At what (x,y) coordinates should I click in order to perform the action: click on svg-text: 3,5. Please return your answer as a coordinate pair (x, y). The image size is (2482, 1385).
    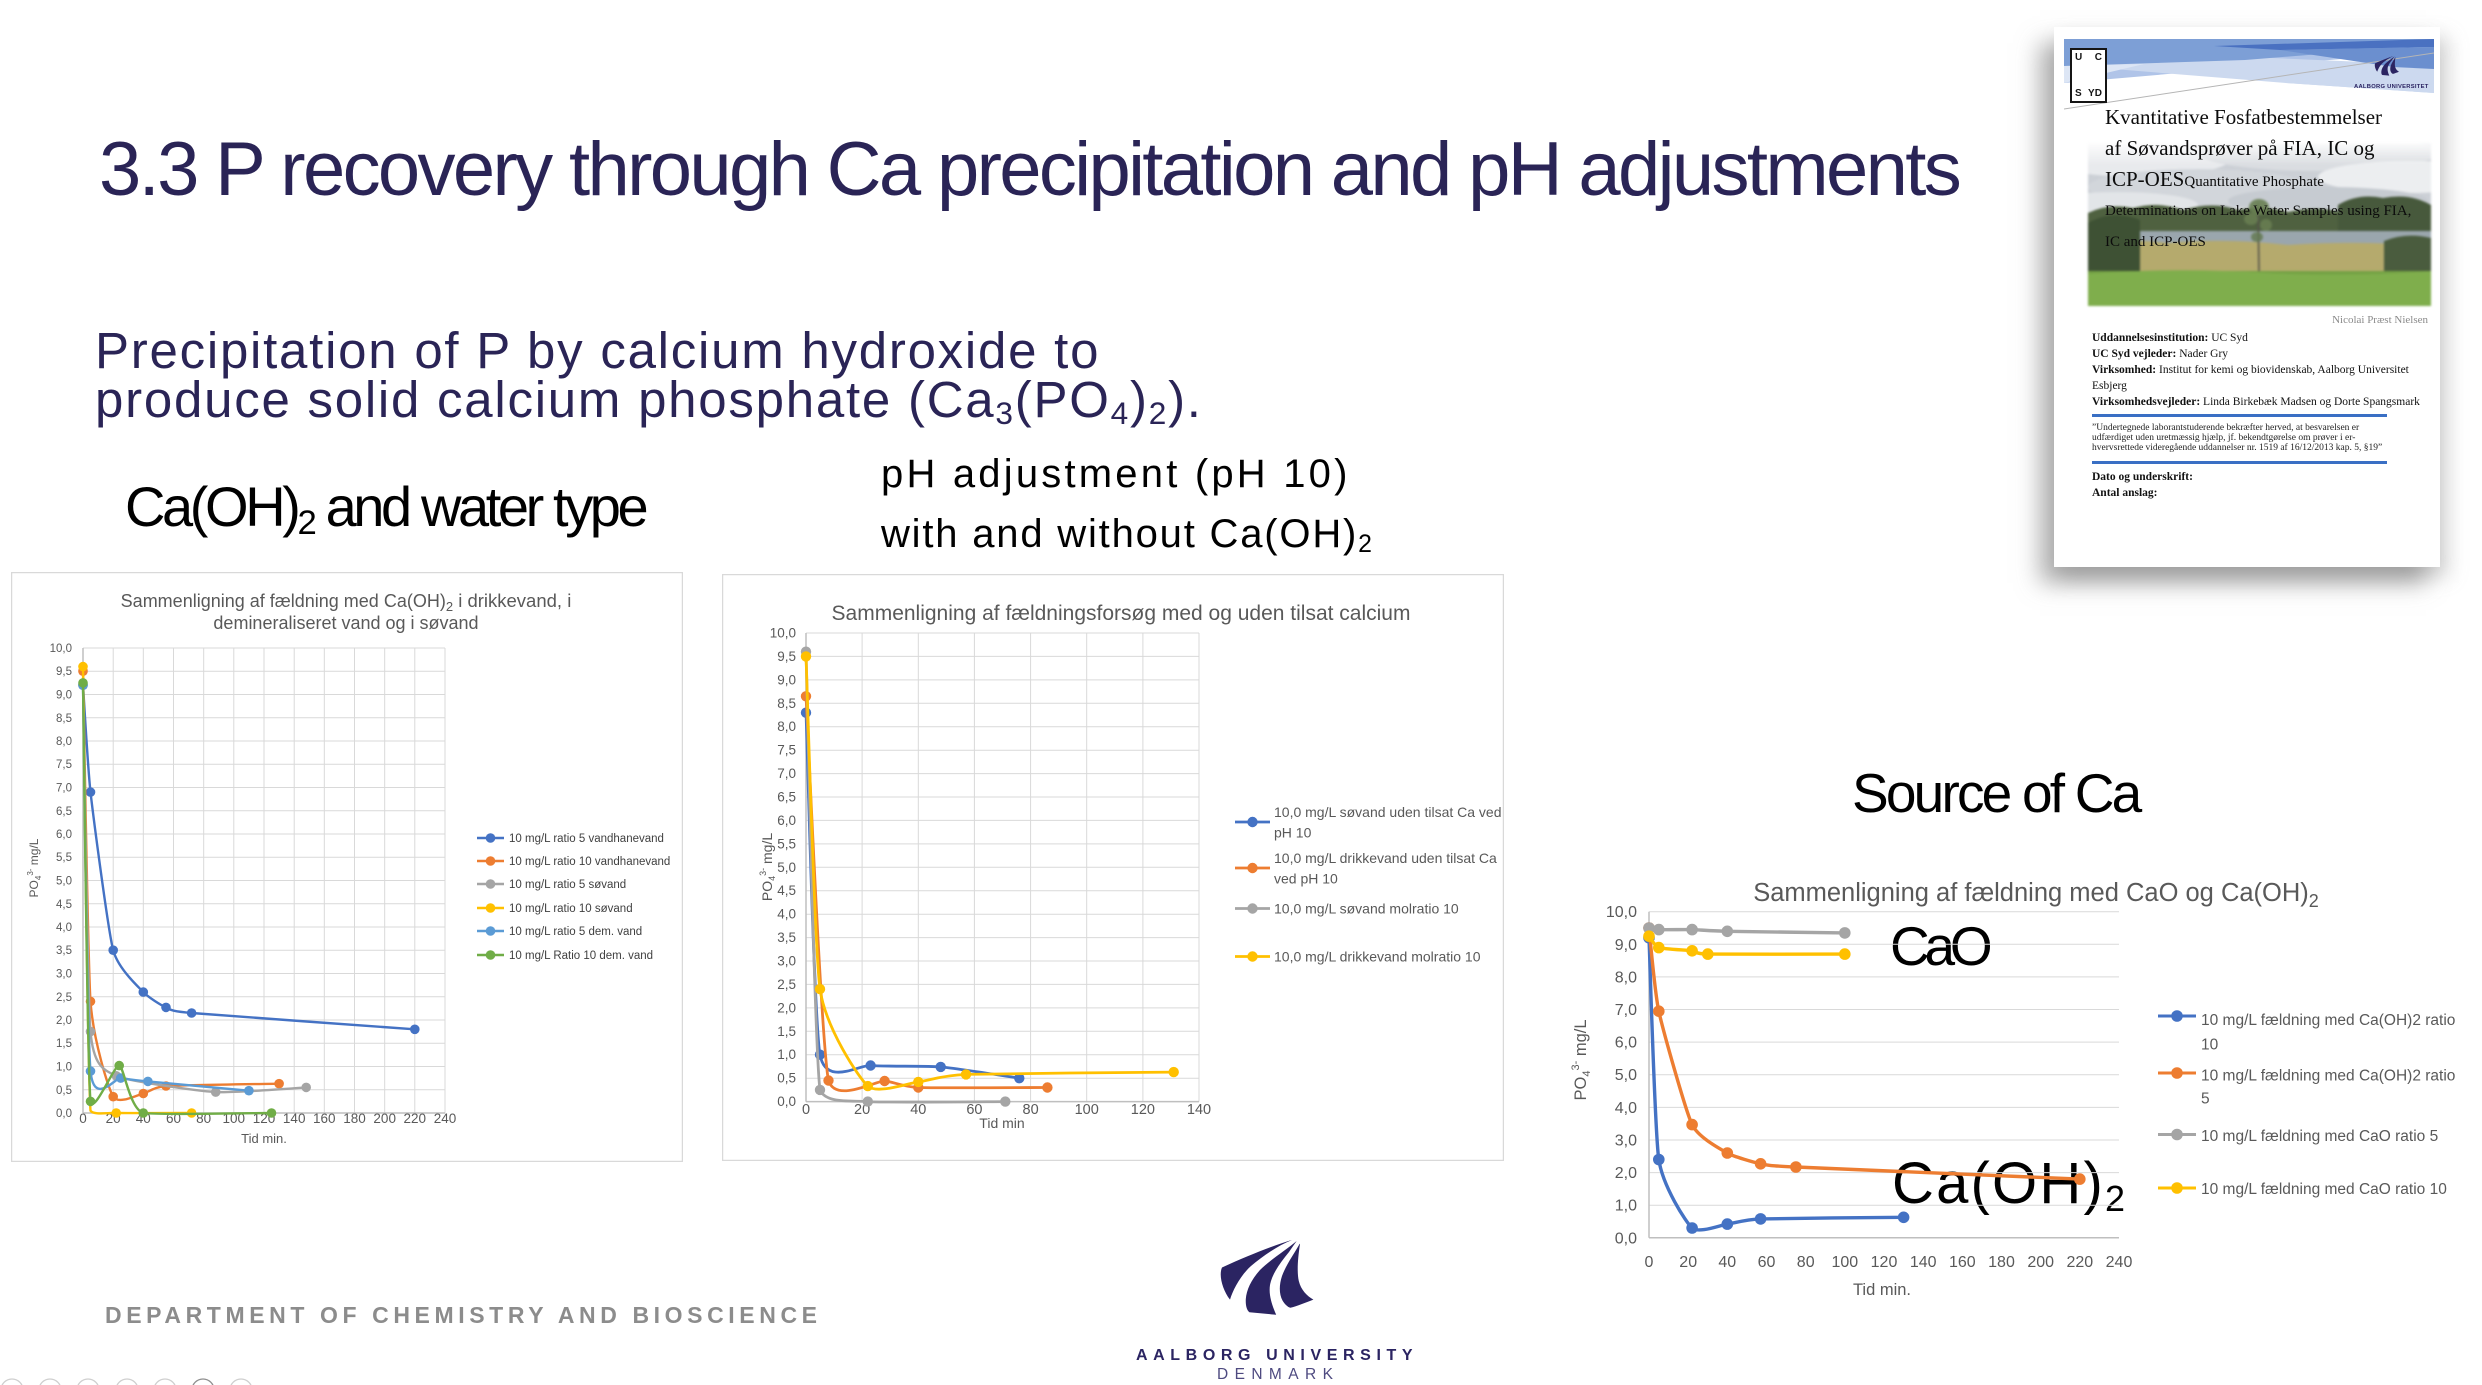
    Looking at the image, I should click on (64, 951).